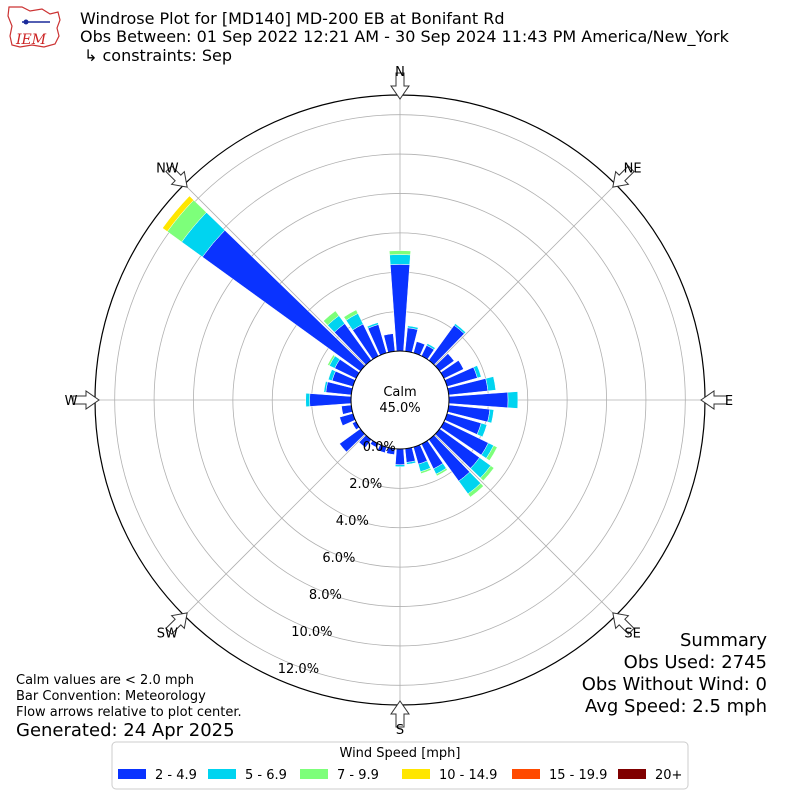  What do you see at coordinates (676, 706) in the screenshot?
I see `summary-avg-speed: Avg Speed: 2.5 mph` at bounding box center [676, 706].